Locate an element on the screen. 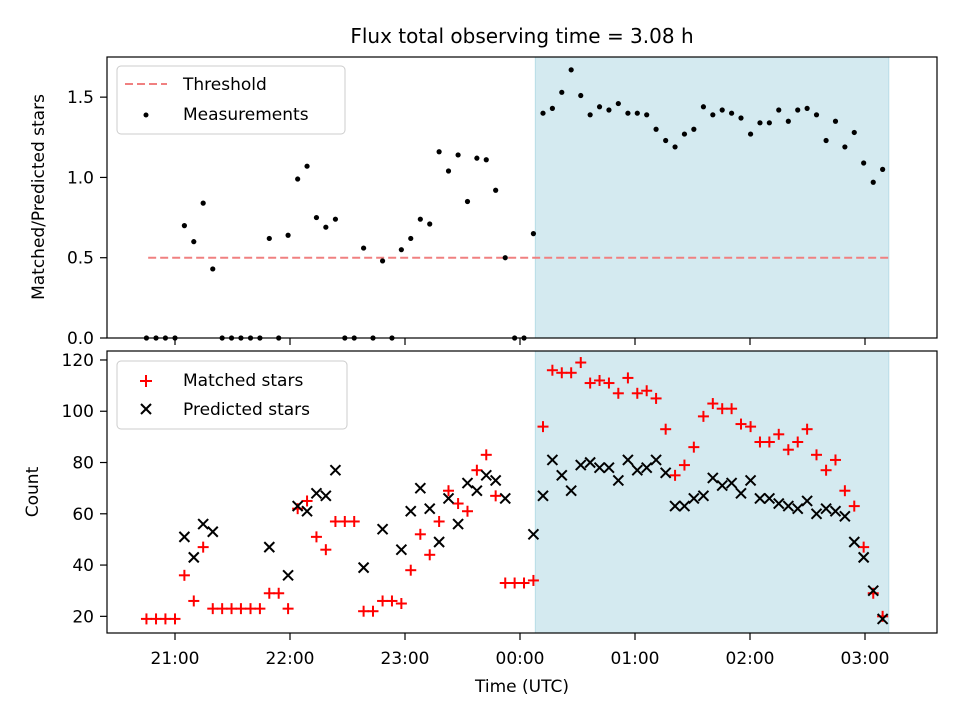 The image size is (960, 720). measurements-legend-marker is located at coordinates (146, 115).